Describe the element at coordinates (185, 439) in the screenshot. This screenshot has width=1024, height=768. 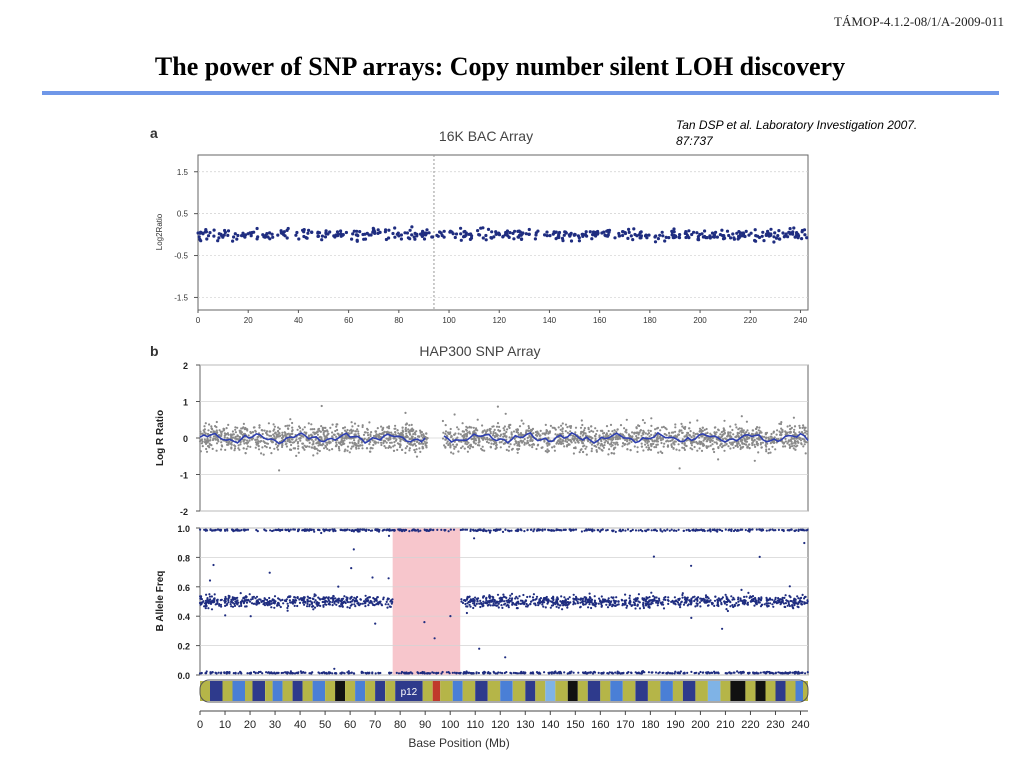
I see `chart-lrr-ytick-label: 0` at that location.